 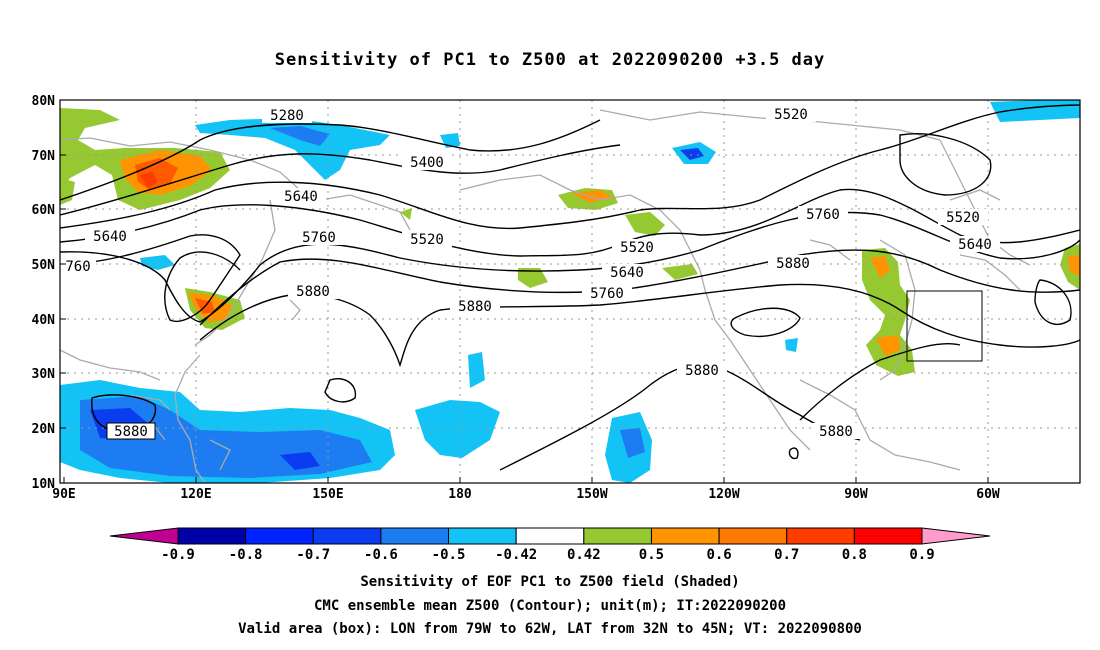 I want to click on colorbar-label: -0.6, so click(x=381, y=553).